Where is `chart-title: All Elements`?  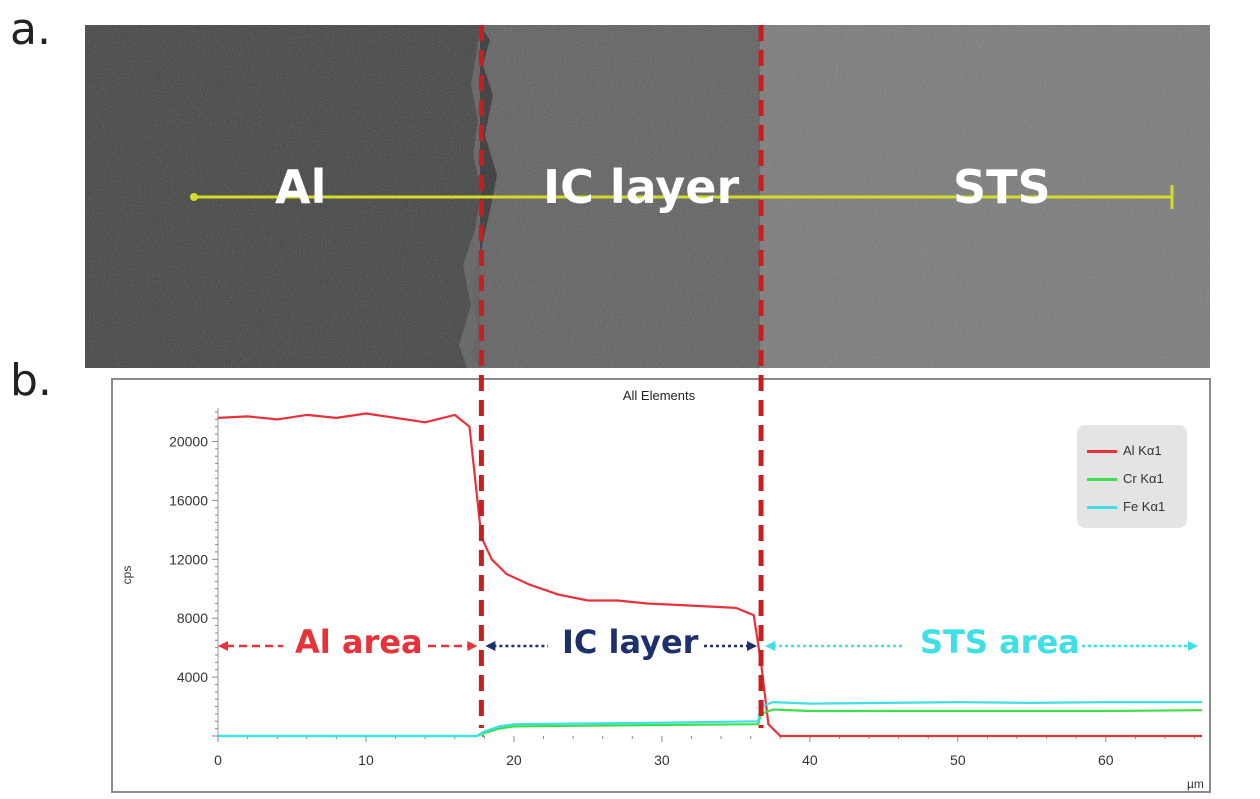
chart-title: All Elements is located at coordinates (659, 395).